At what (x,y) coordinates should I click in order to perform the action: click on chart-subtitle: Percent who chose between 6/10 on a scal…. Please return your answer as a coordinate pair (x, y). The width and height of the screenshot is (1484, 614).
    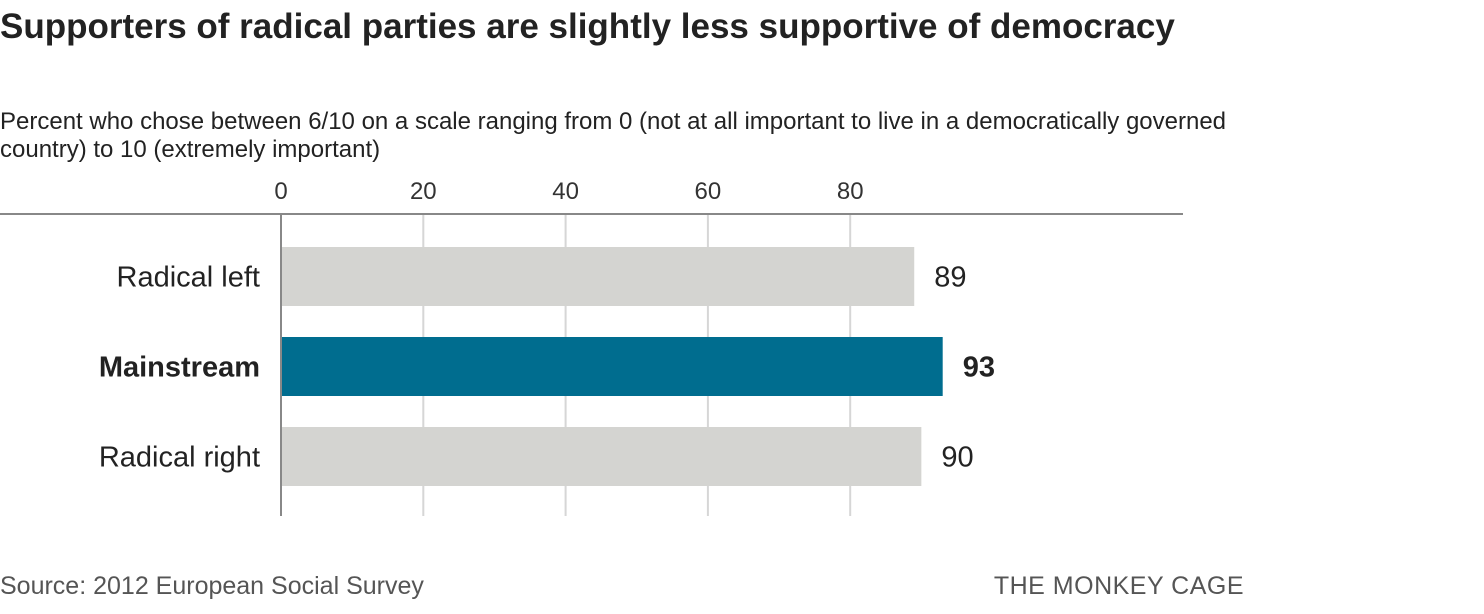
    Looking at the image, I should click on (613, 135).